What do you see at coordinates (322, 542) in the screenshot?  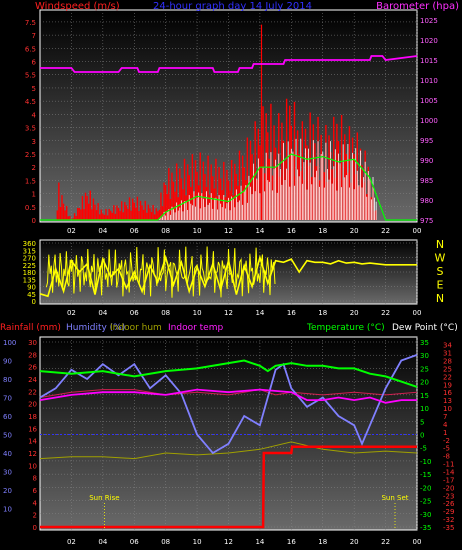 I see `temp-x-tick: 18` at bounding box center [322, 542].